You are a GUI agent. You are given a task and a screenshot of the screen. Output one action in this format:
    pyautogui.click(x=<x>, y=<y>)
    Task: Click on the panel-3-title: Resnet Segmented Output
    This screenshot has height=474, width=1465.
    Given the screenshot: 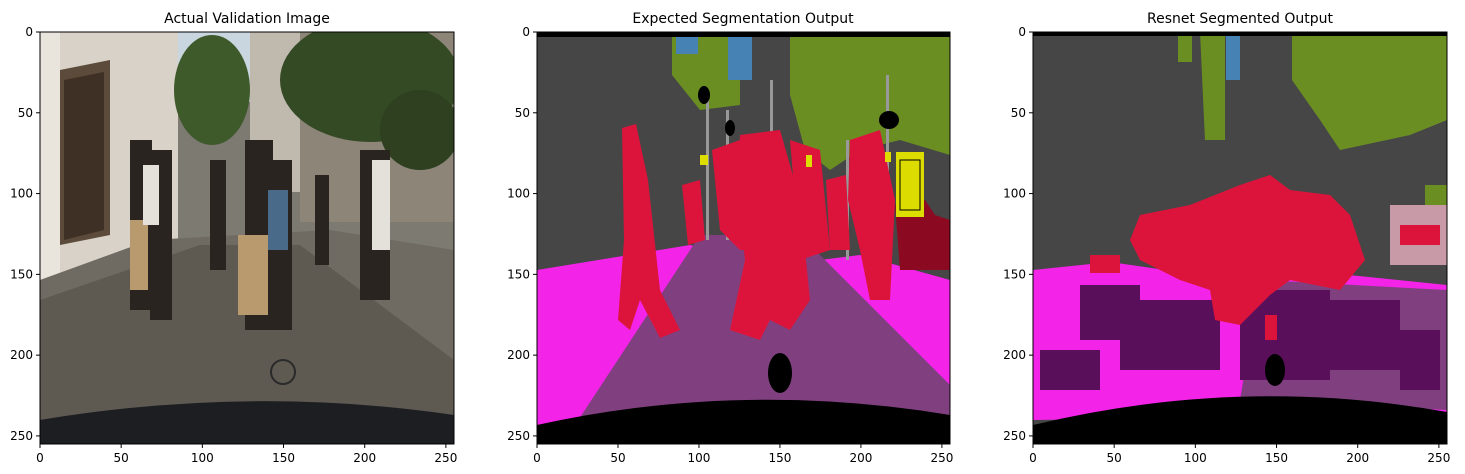 What is the action you would take?
    pyautogui.click(x=1240, y=19)
    